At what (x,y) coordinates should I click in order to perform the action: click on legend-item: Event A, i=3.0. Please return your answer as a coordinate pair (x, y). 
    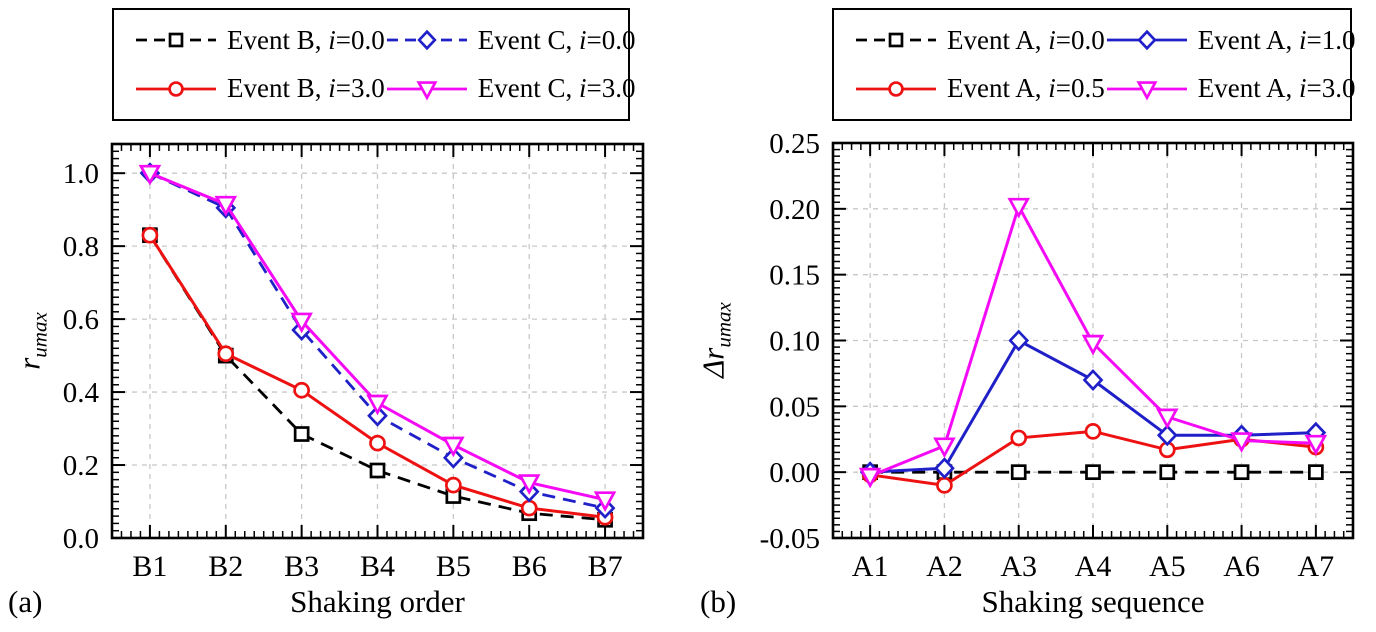
    Looking at the image, I should click on (1230, 88).